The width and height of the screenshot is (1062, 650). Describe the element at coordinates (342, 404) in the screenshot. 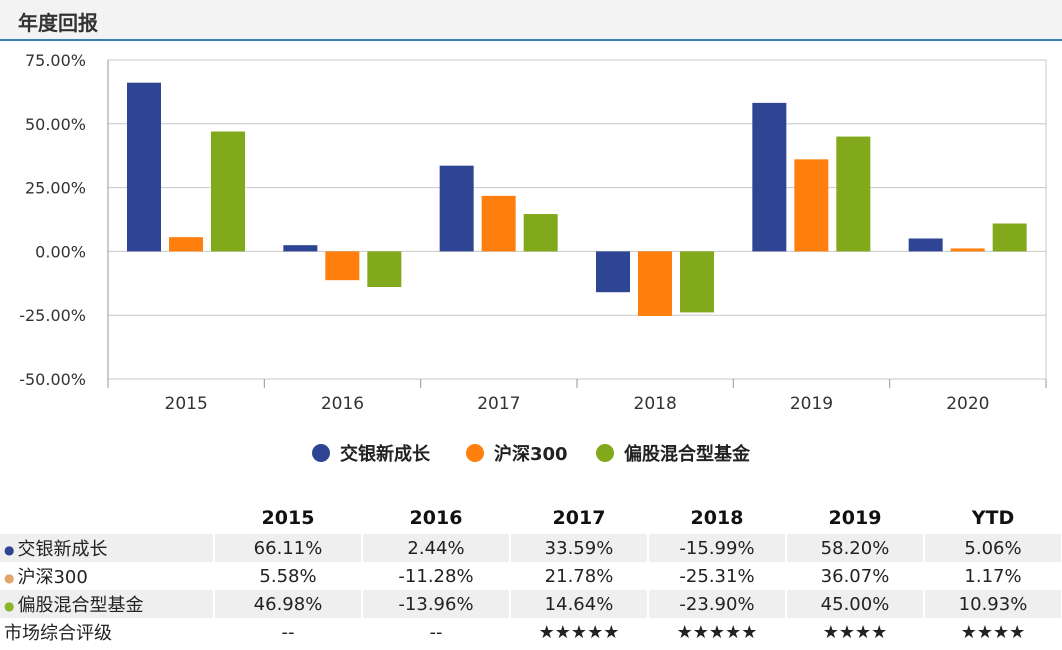

I see `x-tick-label: 2016` at that location.